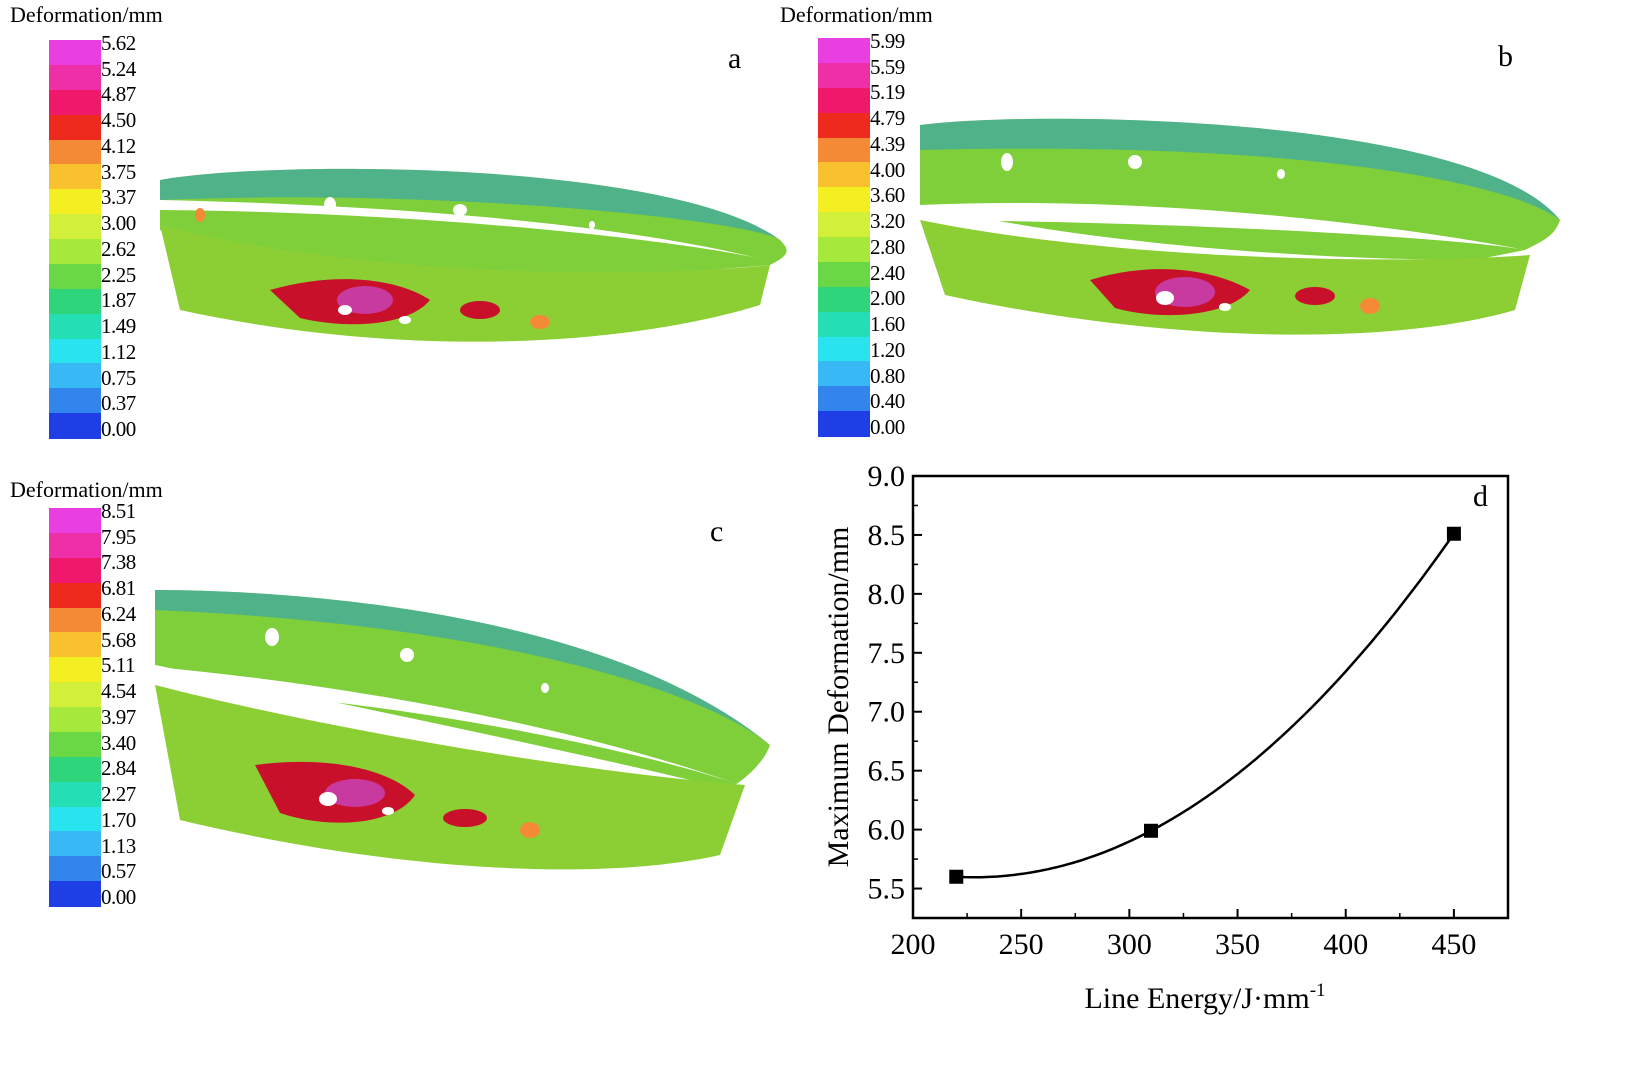  What do you see at coordinates (118, 562) in the screenshot?
I see `legend-label: 7.38` at bounding box center [118, 562].